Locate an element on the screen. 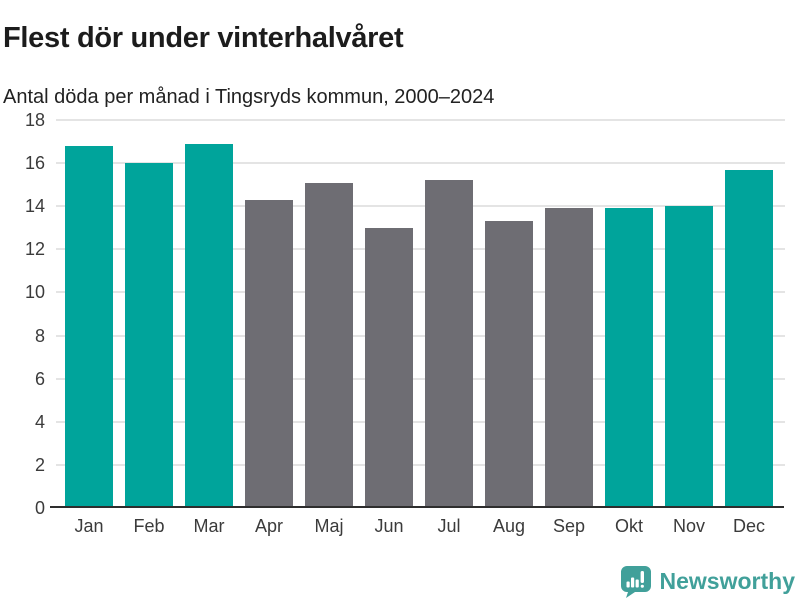 This screenshot has width=800, height=600. newsworthy-brand-name: Newsworthy is located at coordinates (727, 580).